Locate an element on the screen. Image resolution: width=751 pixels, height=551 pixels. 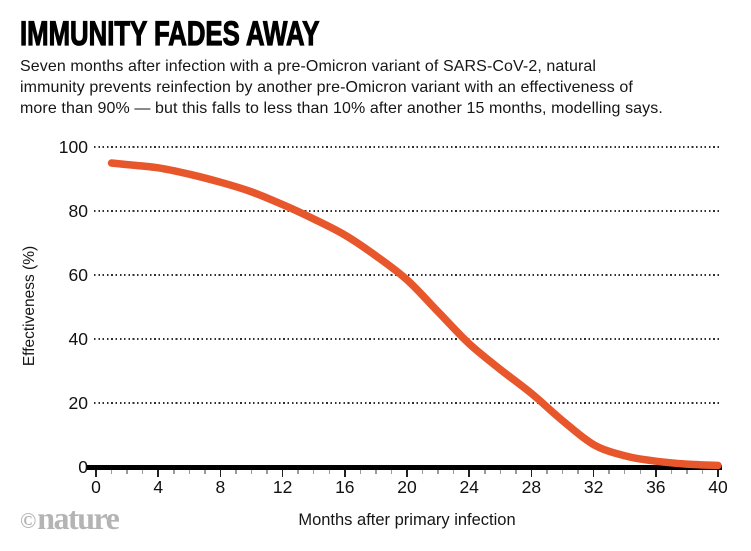
y-tick-label: 20 is located at coordinates (78, 403).